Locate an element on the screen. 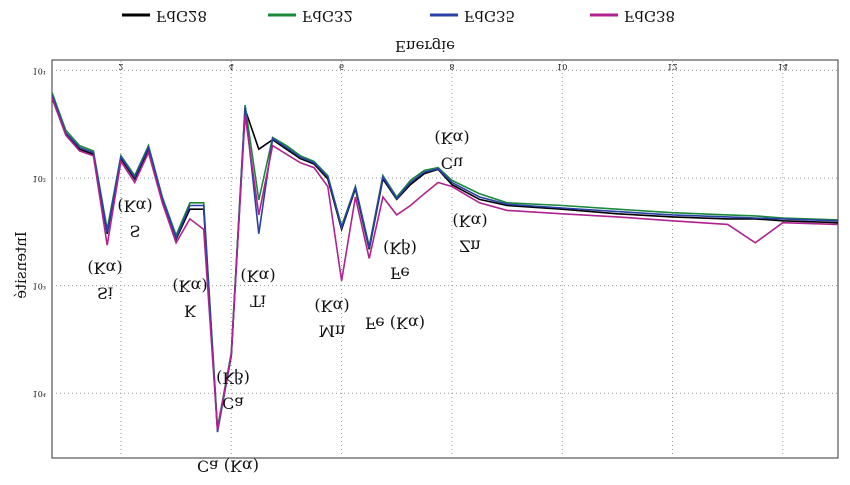 The height and width of the screenshot is (485, 850). x-tick-label: 6 is located at coordinates (341, 66).